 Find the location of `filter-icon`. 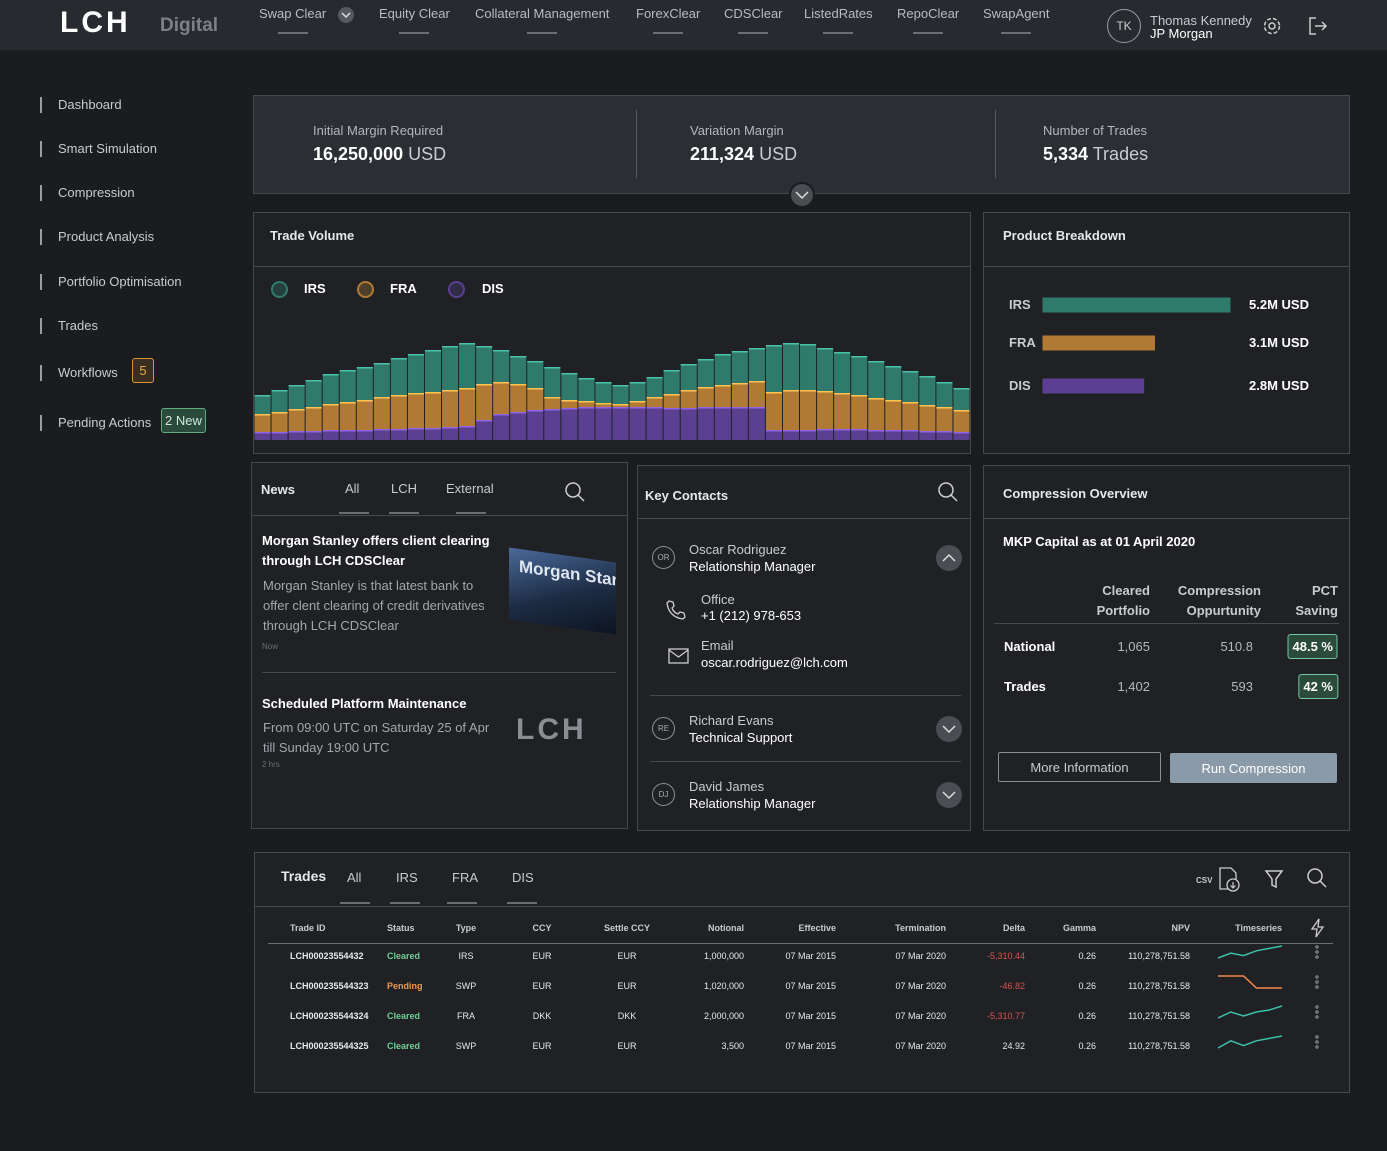

filter-icon is located at coordinates (1274, 879).